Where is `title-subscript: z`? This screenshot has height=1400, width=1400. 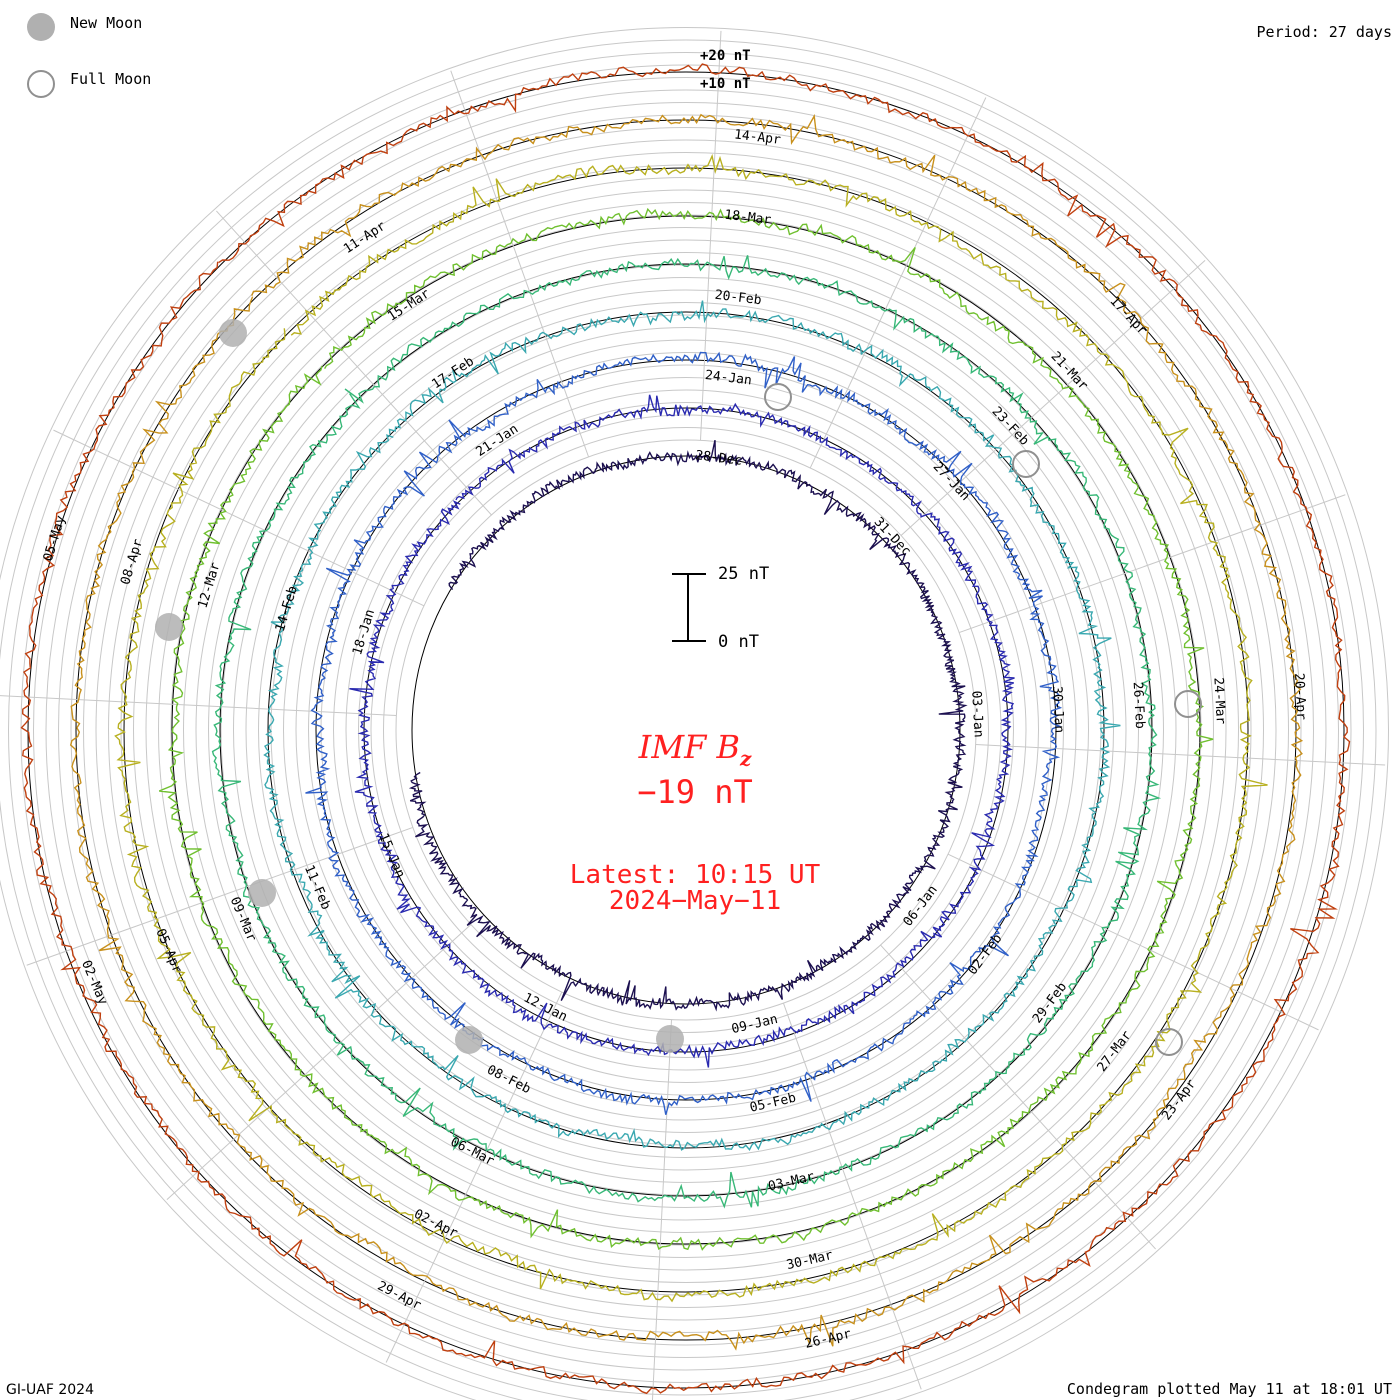
title-subscript: z is located at coordinates (745, 758).